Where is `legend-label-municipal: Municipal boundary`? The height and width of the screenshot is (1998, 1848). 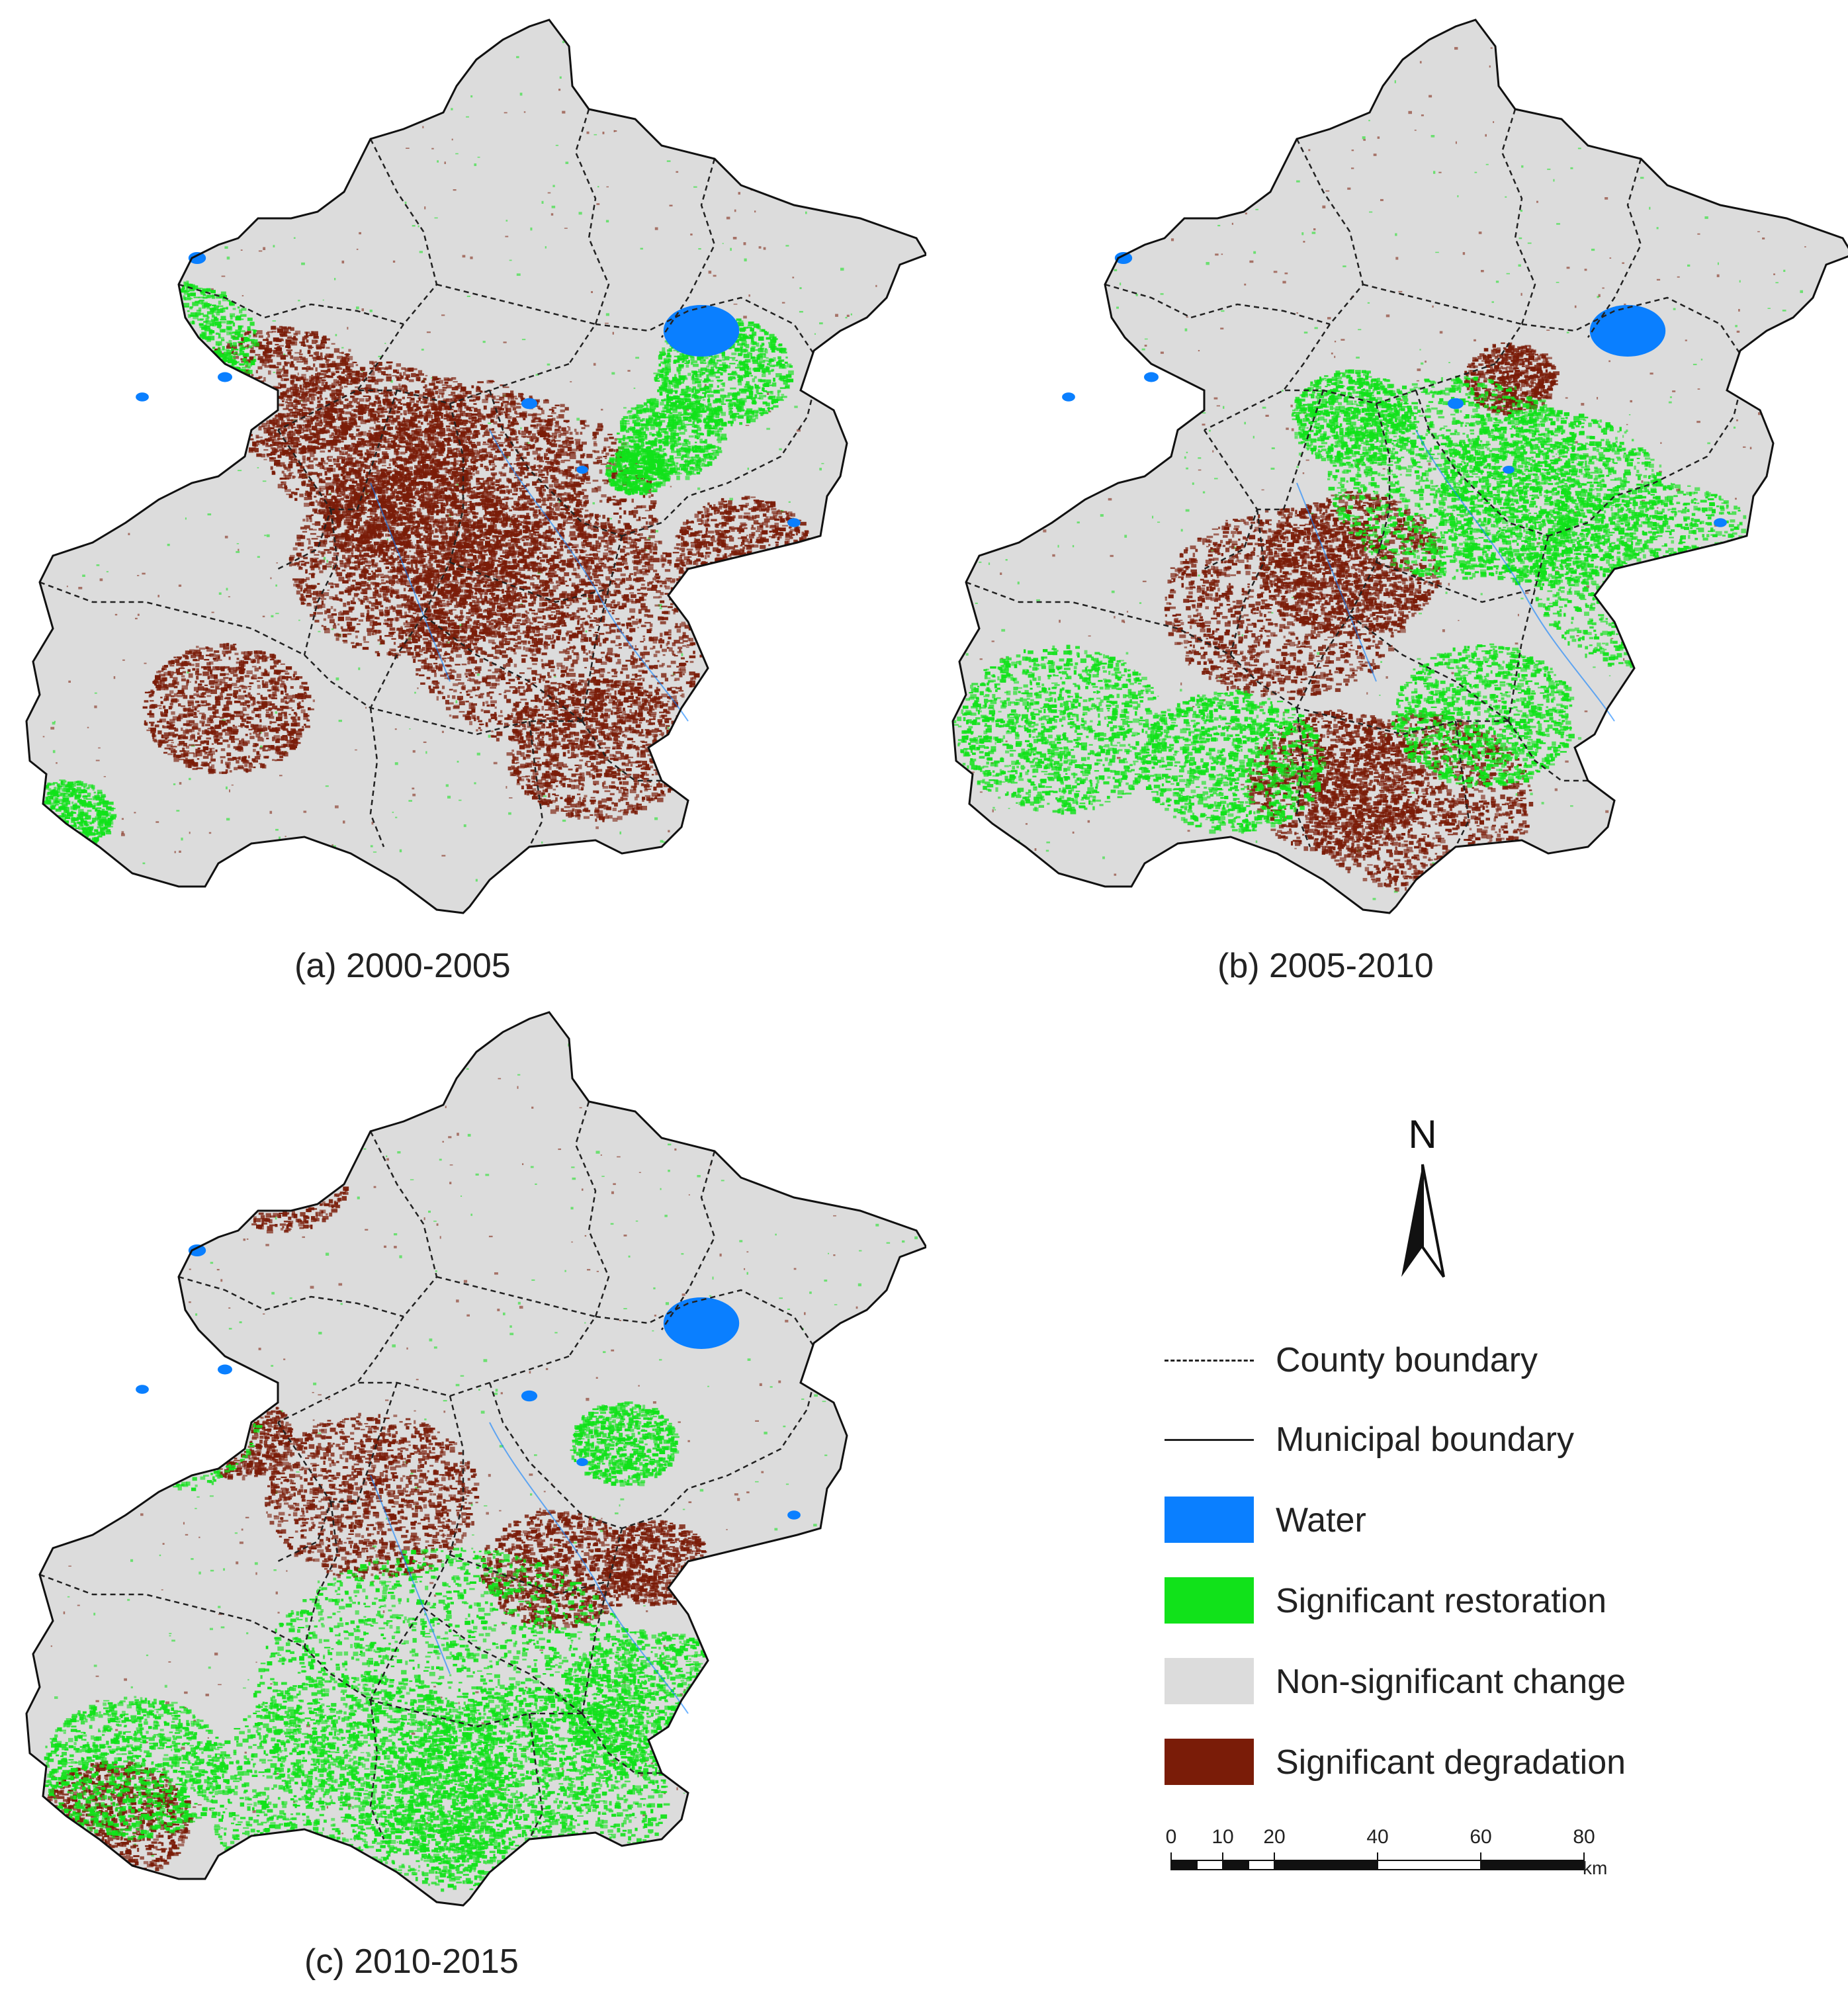
legend-label-municipal: Municipal boundary is located at coordinates (1425, 1439).